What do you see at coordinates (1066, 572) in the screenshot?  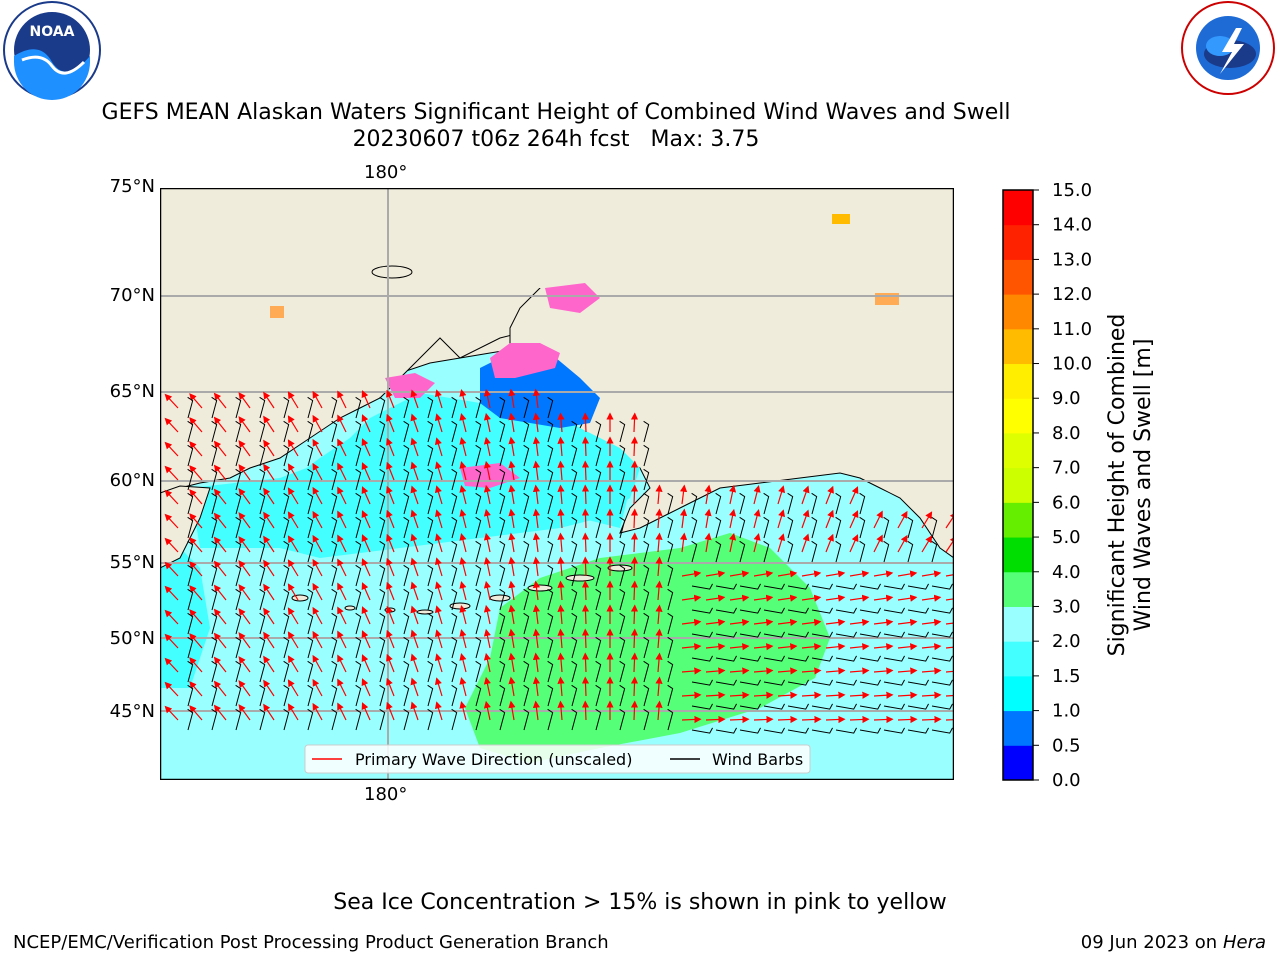 I see `colorbar-tick-label: 4.0` at bounding box center [1066, 572].